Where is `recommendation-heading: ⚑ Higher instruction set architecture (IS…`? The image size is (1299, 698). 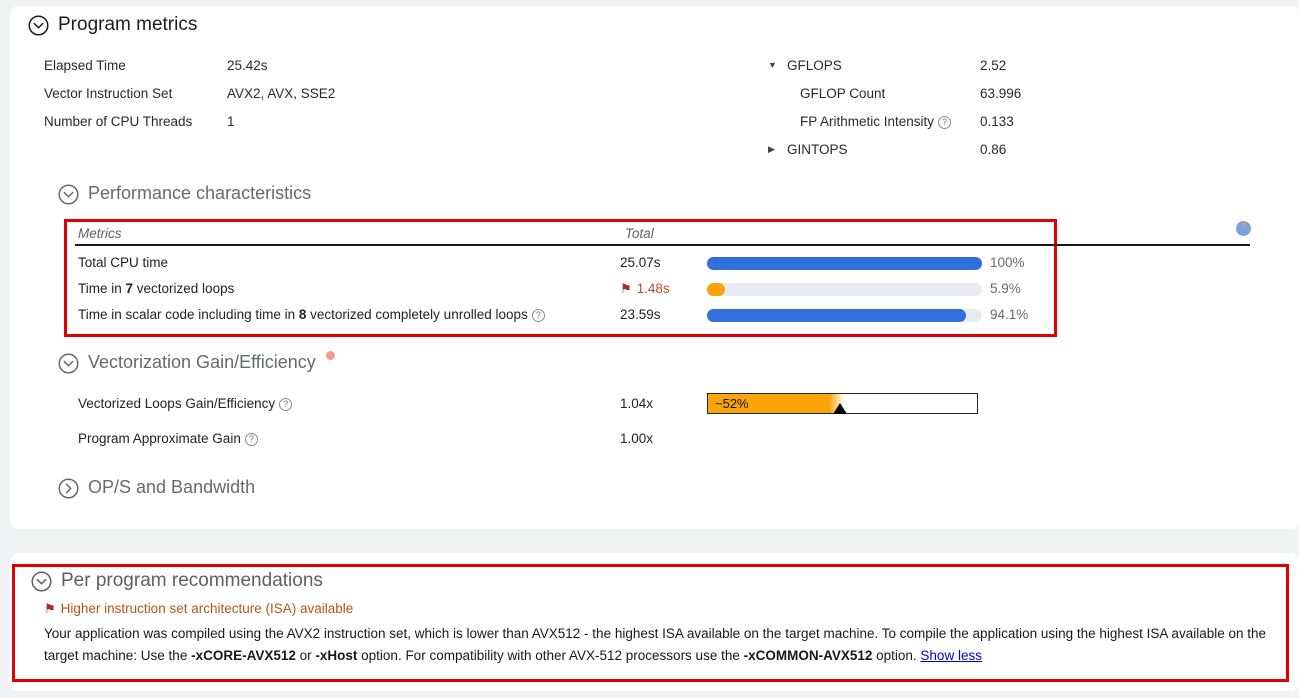
recommendation-heading: ⚑ Higher instruction set architecture (IS… is located at coordinates (198, 609).